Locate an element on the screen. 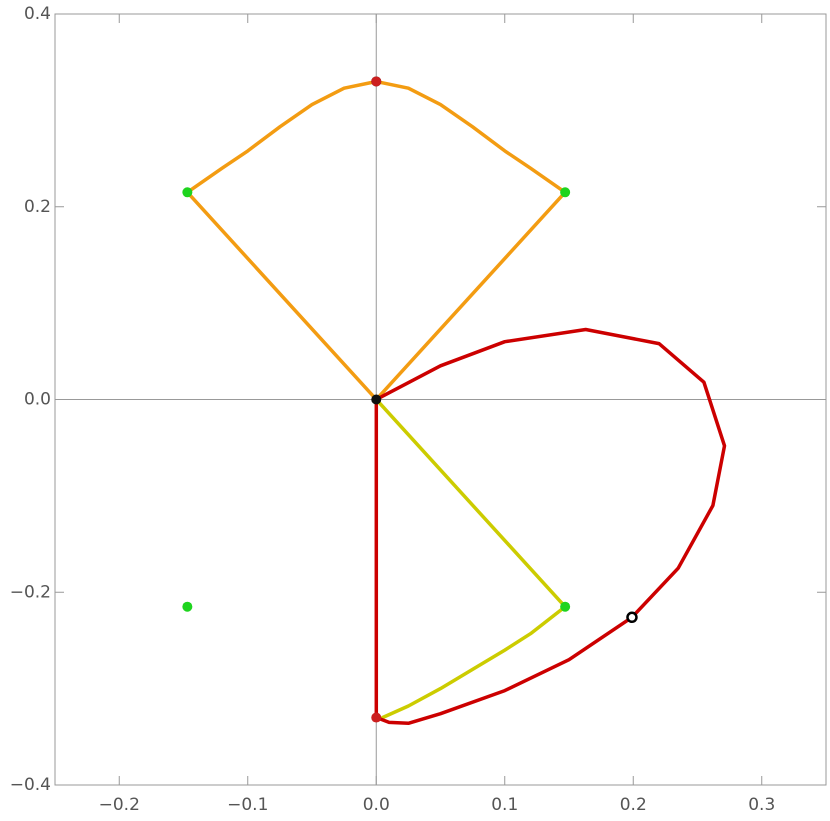  y-tick-label: 0.0 is located at coordinates (37, 400).